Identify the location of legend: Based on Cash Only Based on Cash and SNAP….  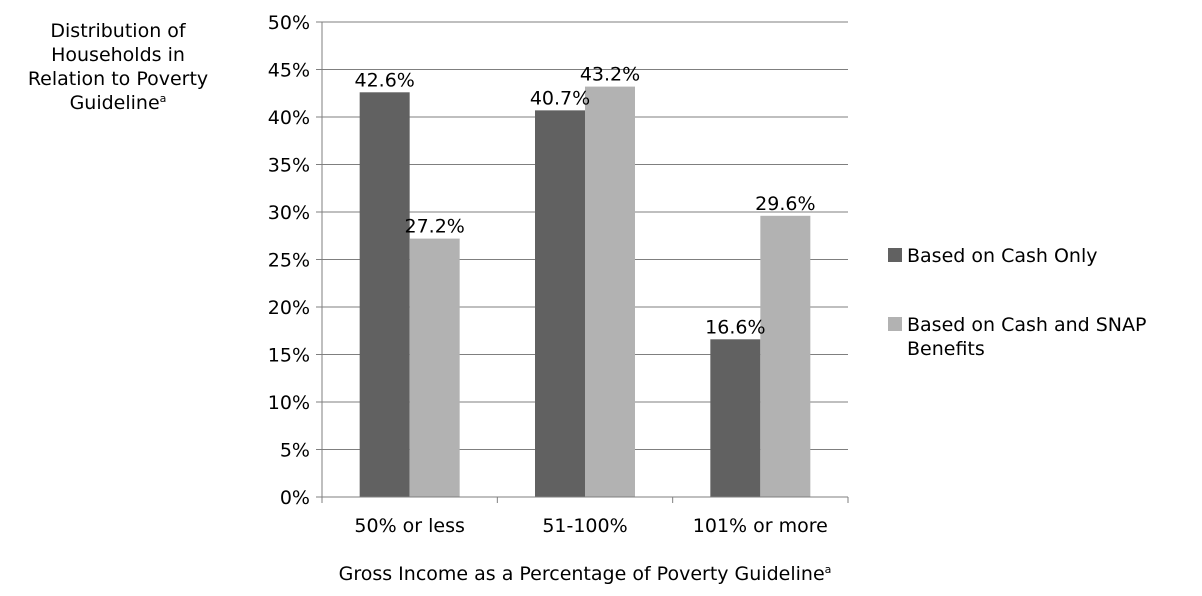
(1017, 302).